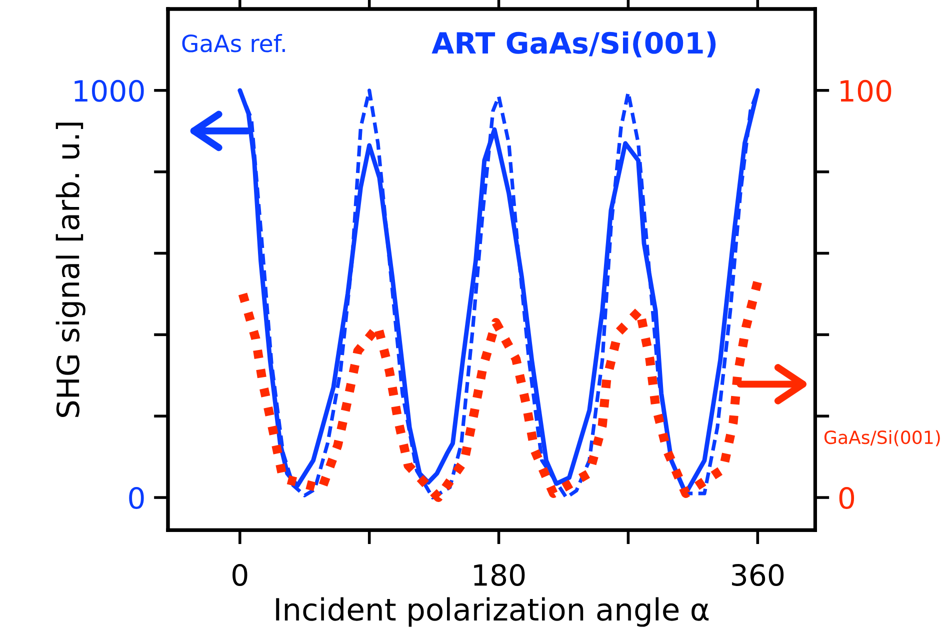 Image resolution: width=949 pixels, height=641 pixels. Describe the element at coordinates (758, 575) in the screenshot. I see `x-tick-label: 360` at that location.